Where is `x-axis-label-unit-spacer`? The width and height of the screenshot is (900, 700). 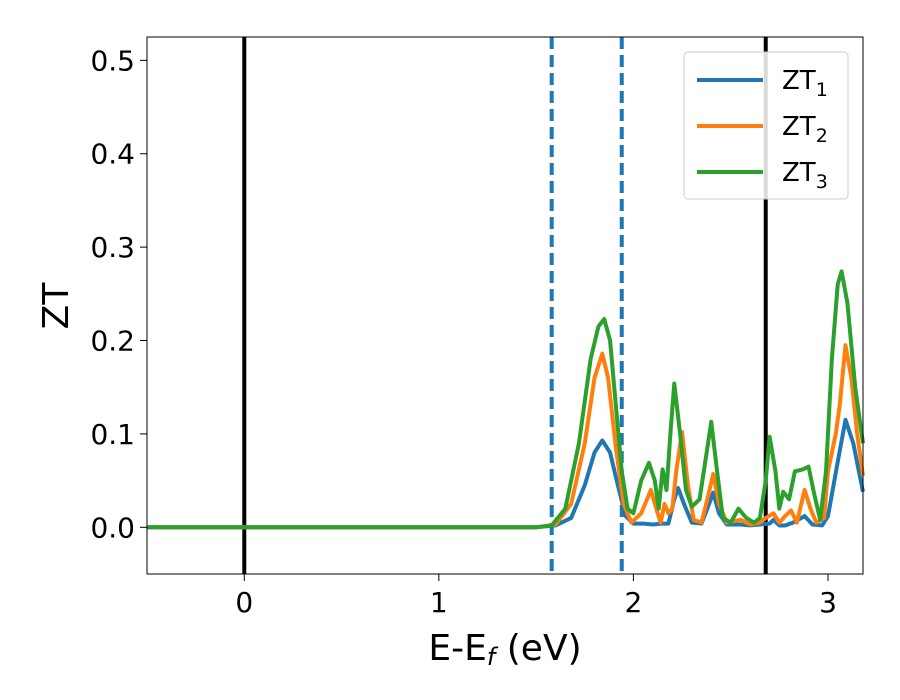 x-axis-label-unit-spacer is located at coordinates (500, 648).